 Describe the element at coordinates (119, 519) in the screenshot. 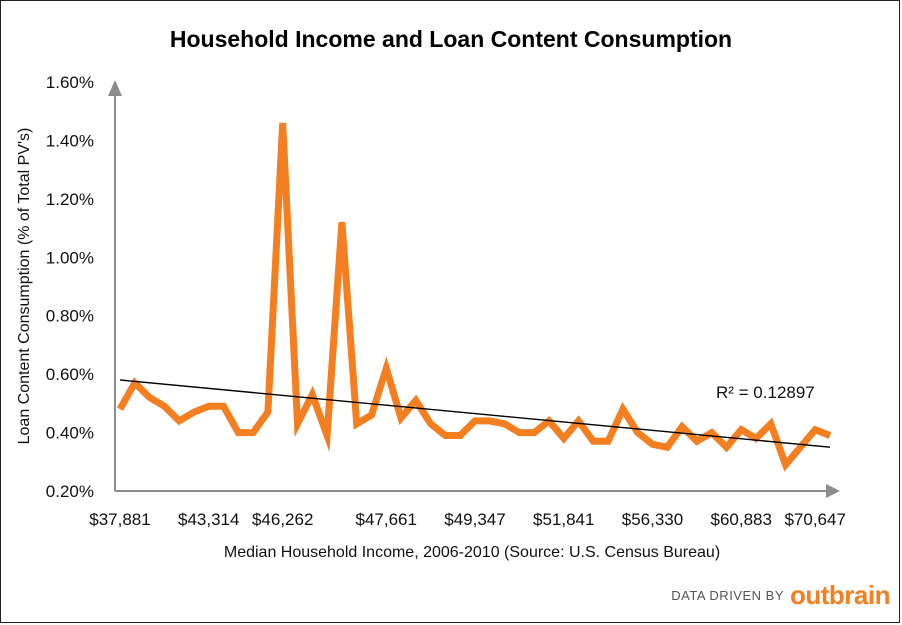

I see `x-tick-label: $37,881` at that location.